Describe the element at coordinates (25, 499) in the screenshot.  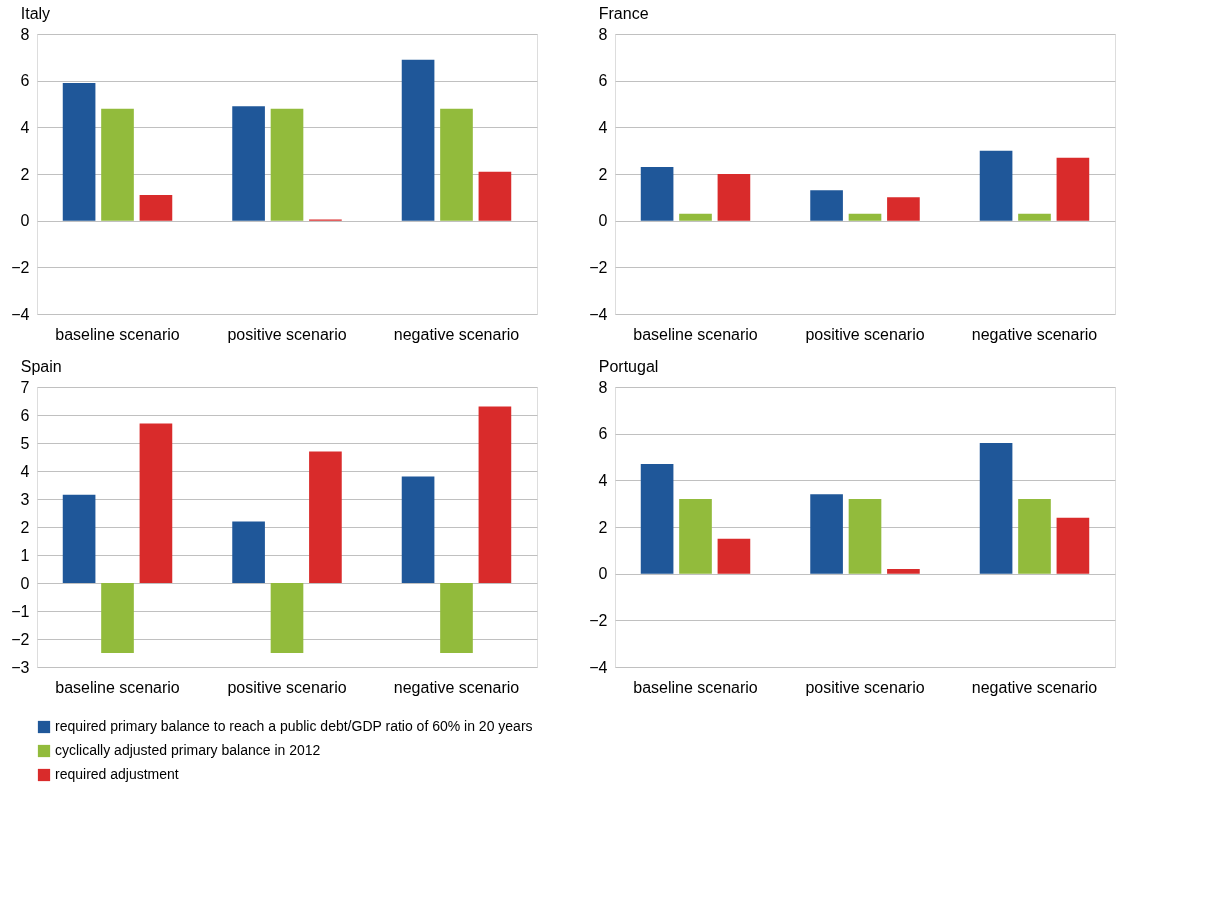
I see `y-tick-label: 3` at that location.